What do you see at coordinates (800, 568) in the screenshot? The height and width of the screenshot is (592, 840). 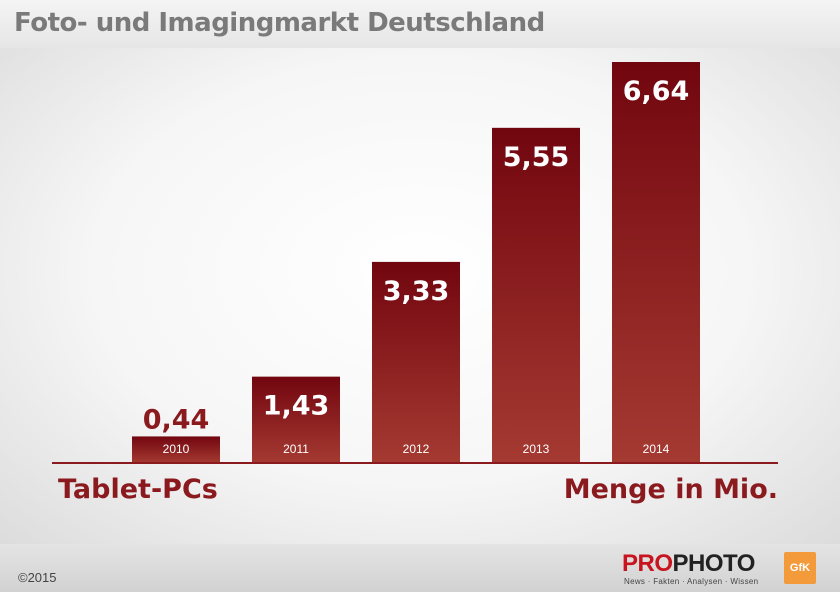 I see `gfk-logo: GfK` at bounding box center [800, 568].